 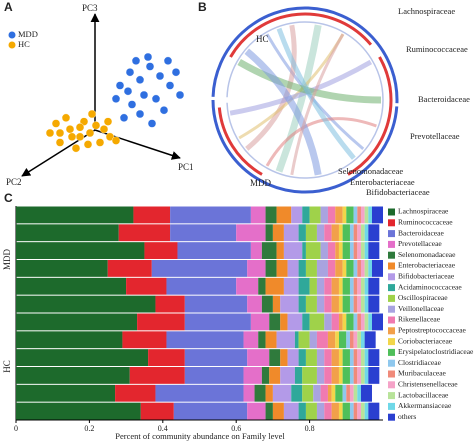 What do you see at coordinates (407, 416) in the screenshot?
I see `legend-label: others` at bounding box center [407, 416].